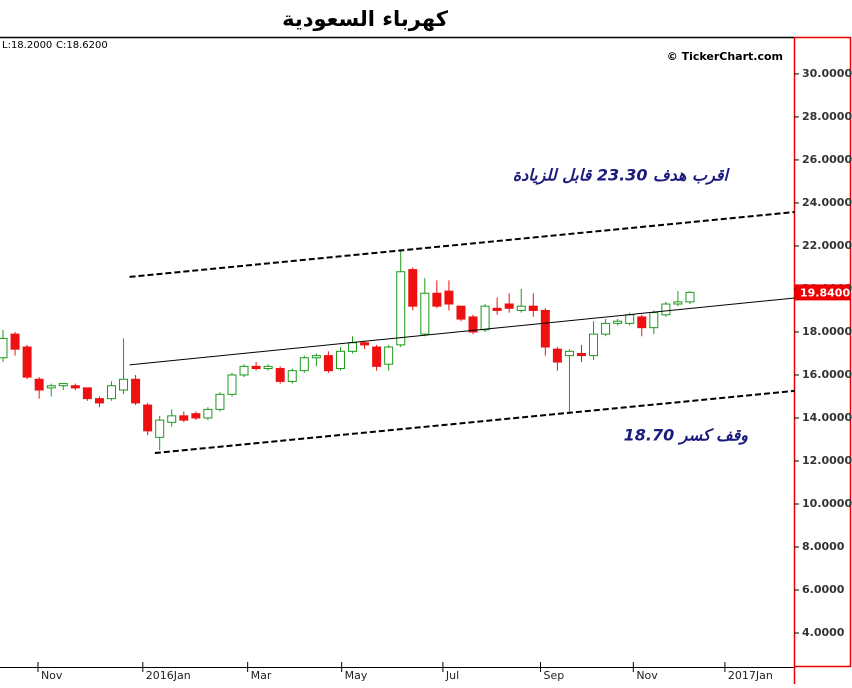 Image resolution: width=852 pixels, height=688 pixels. I want to click on y-tick-label: 18.0000, so click(827, 331).